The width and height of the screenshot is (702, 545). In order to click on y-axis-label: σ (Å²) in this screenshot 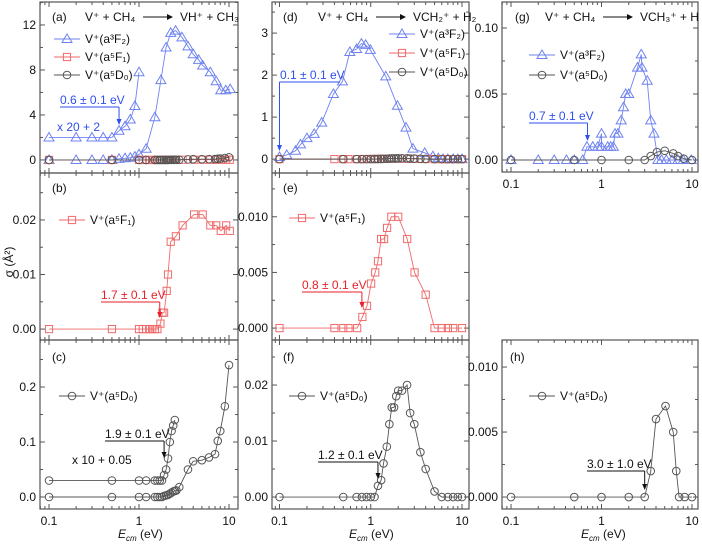, I will do `click(8, 262)`.